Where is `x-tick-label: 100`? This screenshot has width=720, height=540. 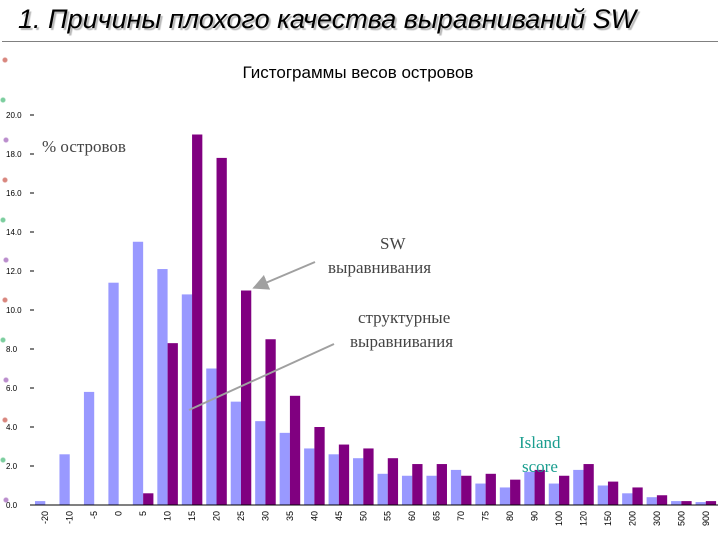 x-tick-label: 100 is located at coordinates (559, 518).